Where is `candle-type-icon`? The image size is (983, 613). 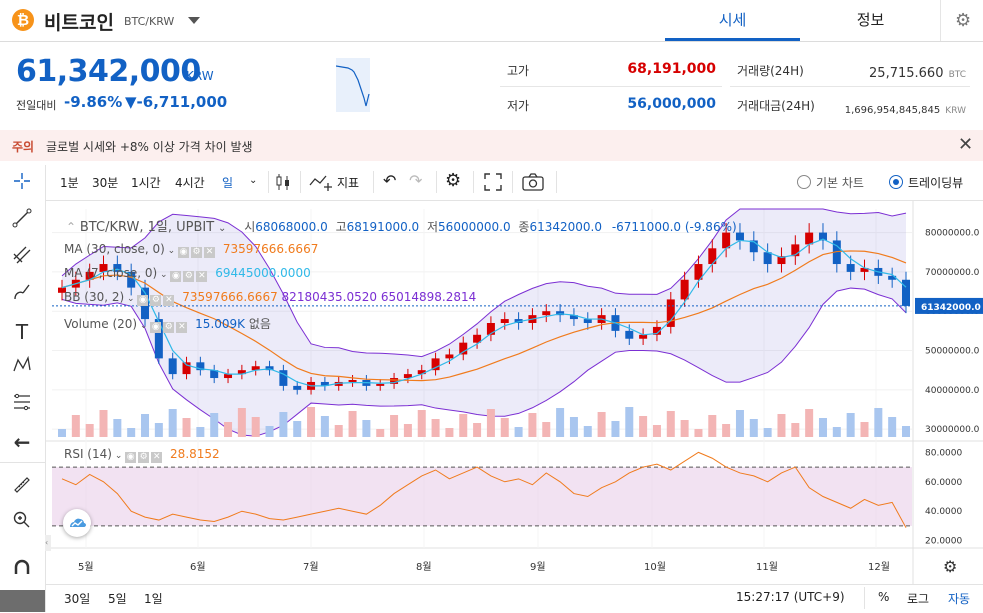 candle-type-icon is located at coordinates (283, 184).